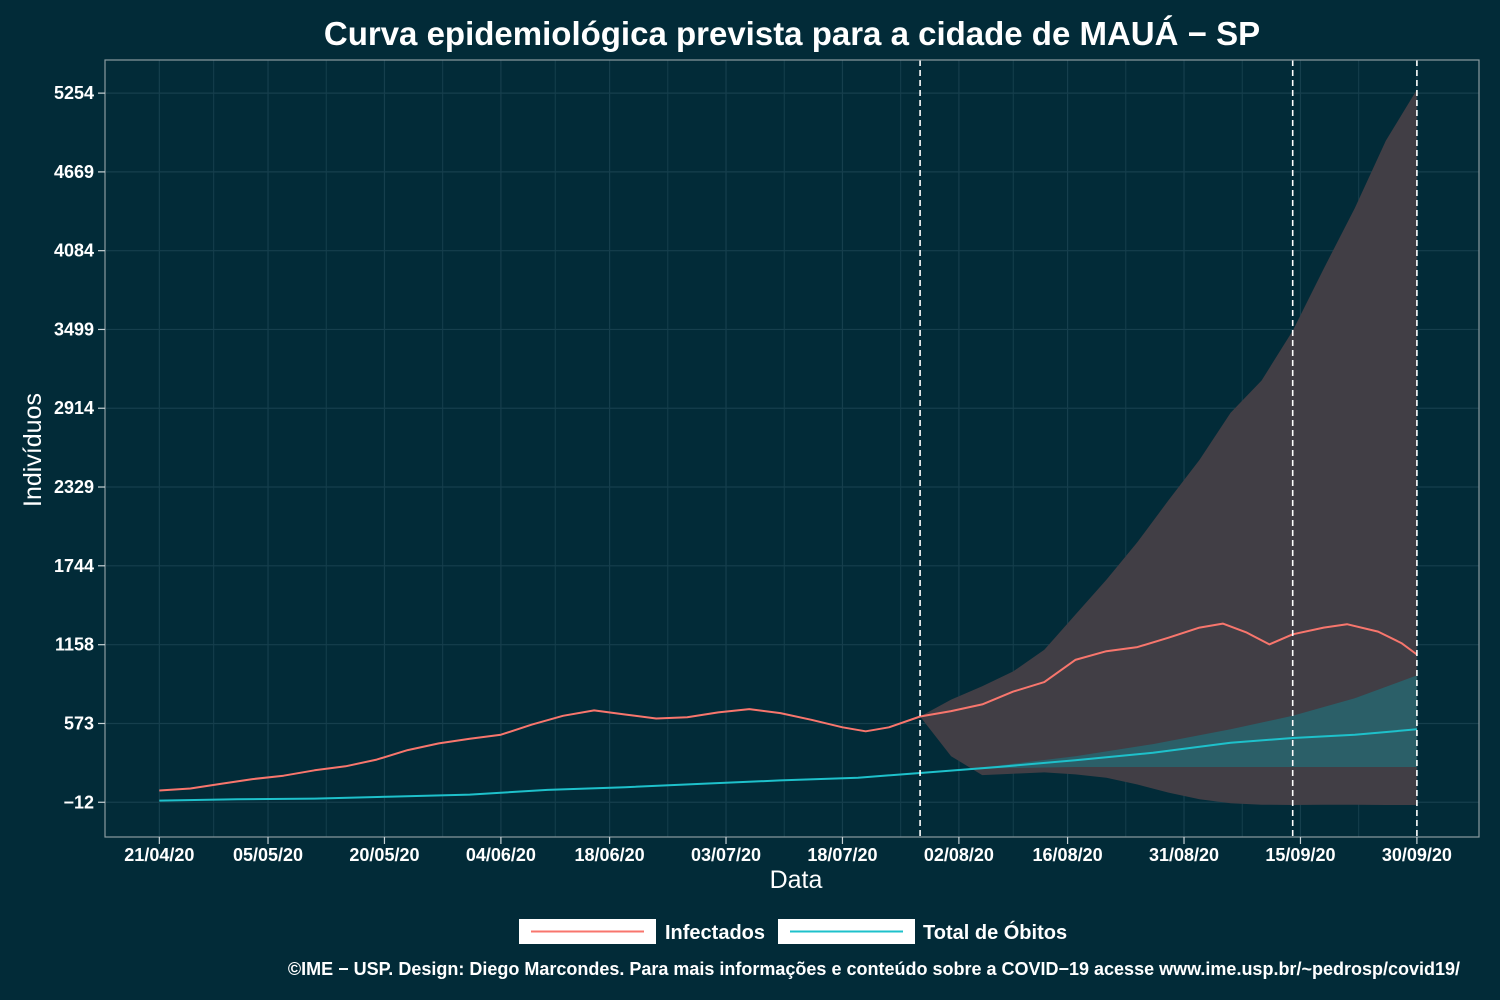 This screenshot has width=1500, height=1000. I want to click on x-tick-label: 03/07/20, so click(726, 855).